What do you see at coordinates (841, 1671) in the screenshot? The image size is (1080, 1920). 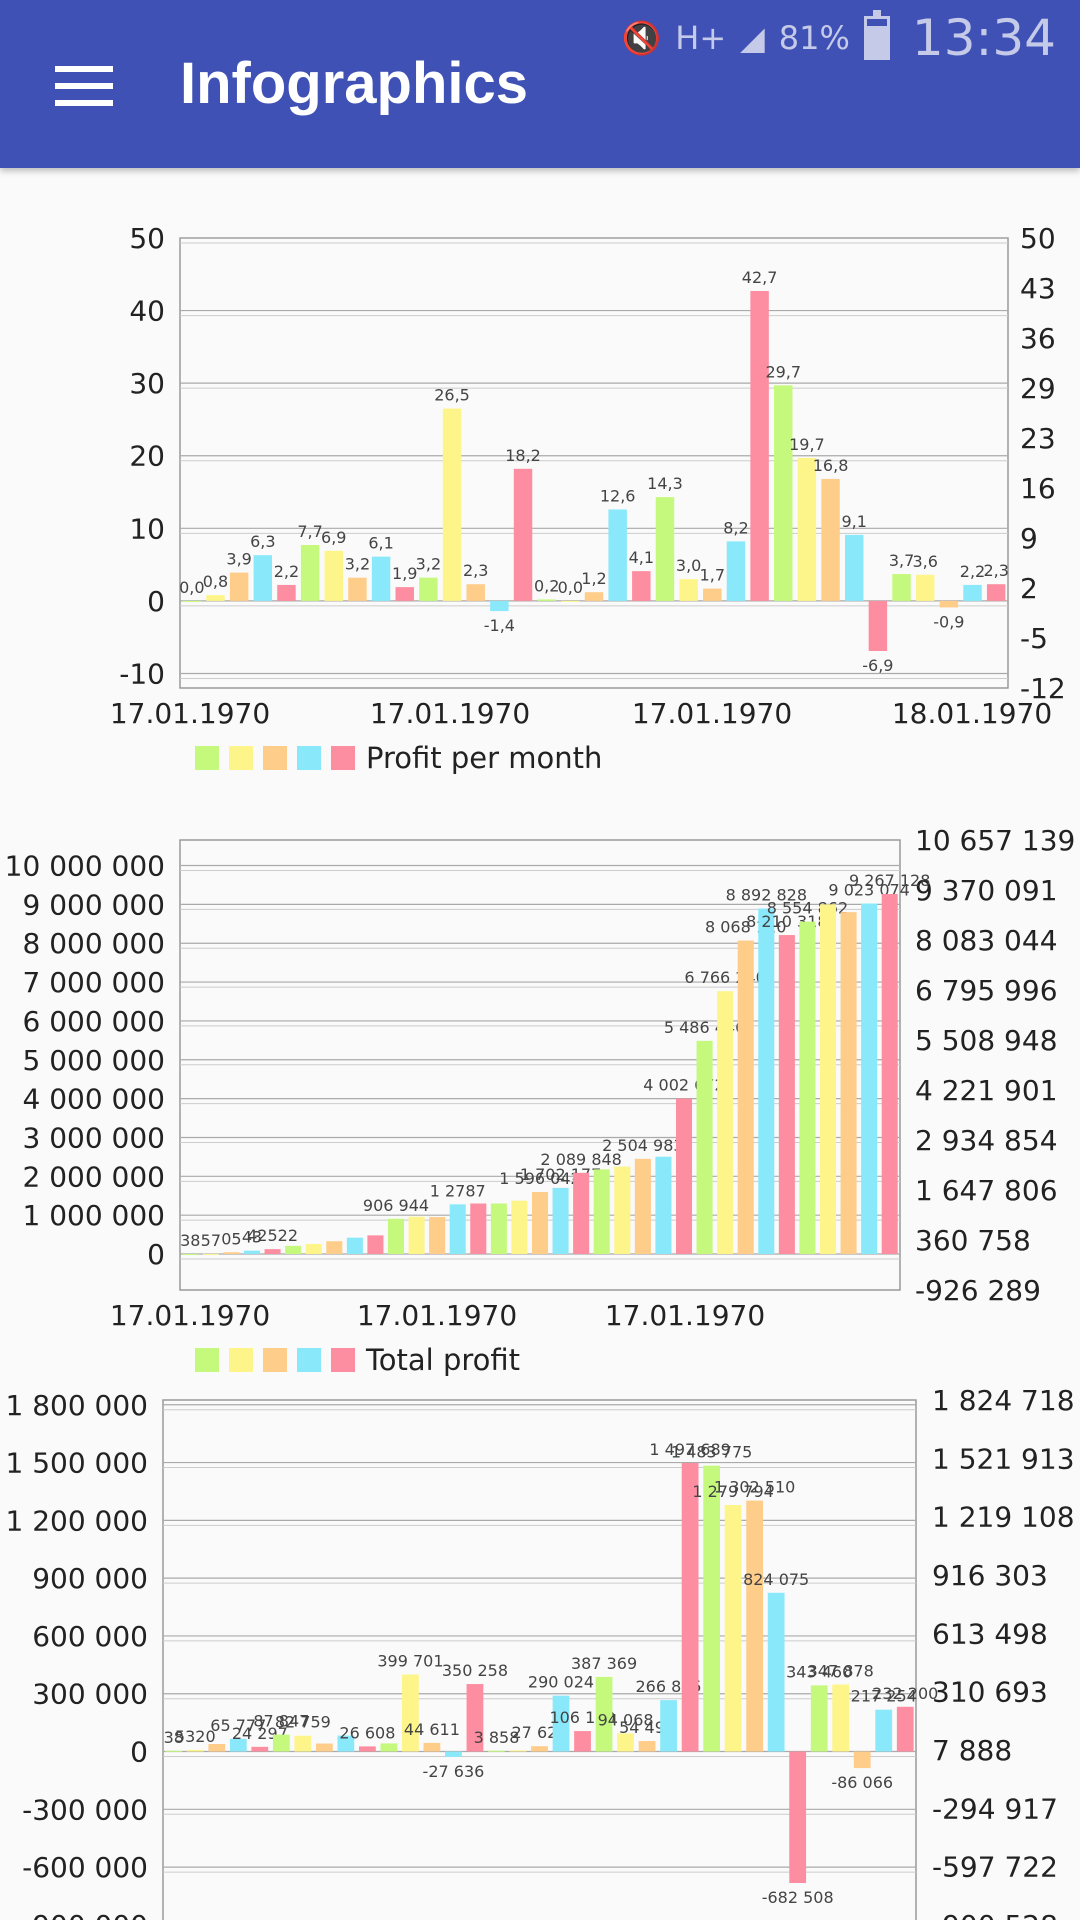 I see `data-label: 347 878` at bounding box center [841, 1671].